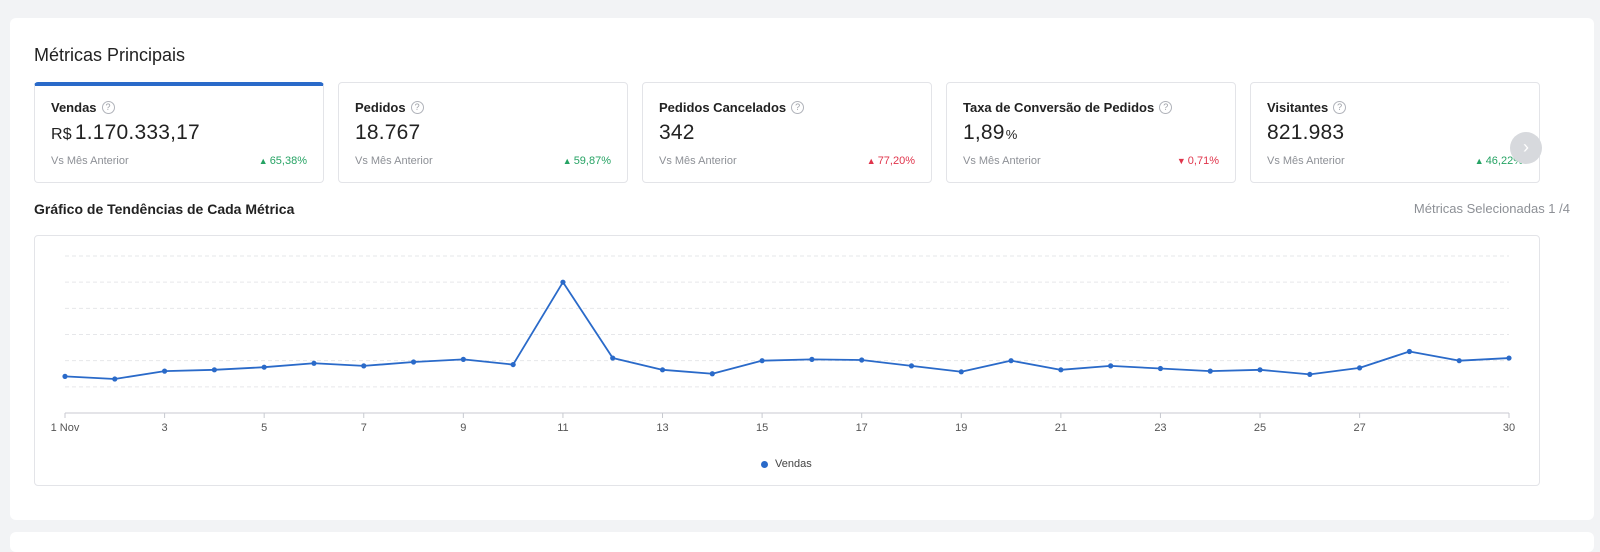 Image resolution: width=1600 pixels, height=552 pixels. Describe the element at coordinates (165, 428) in the screenshot. I see `x-tick-label: 3` at that location.